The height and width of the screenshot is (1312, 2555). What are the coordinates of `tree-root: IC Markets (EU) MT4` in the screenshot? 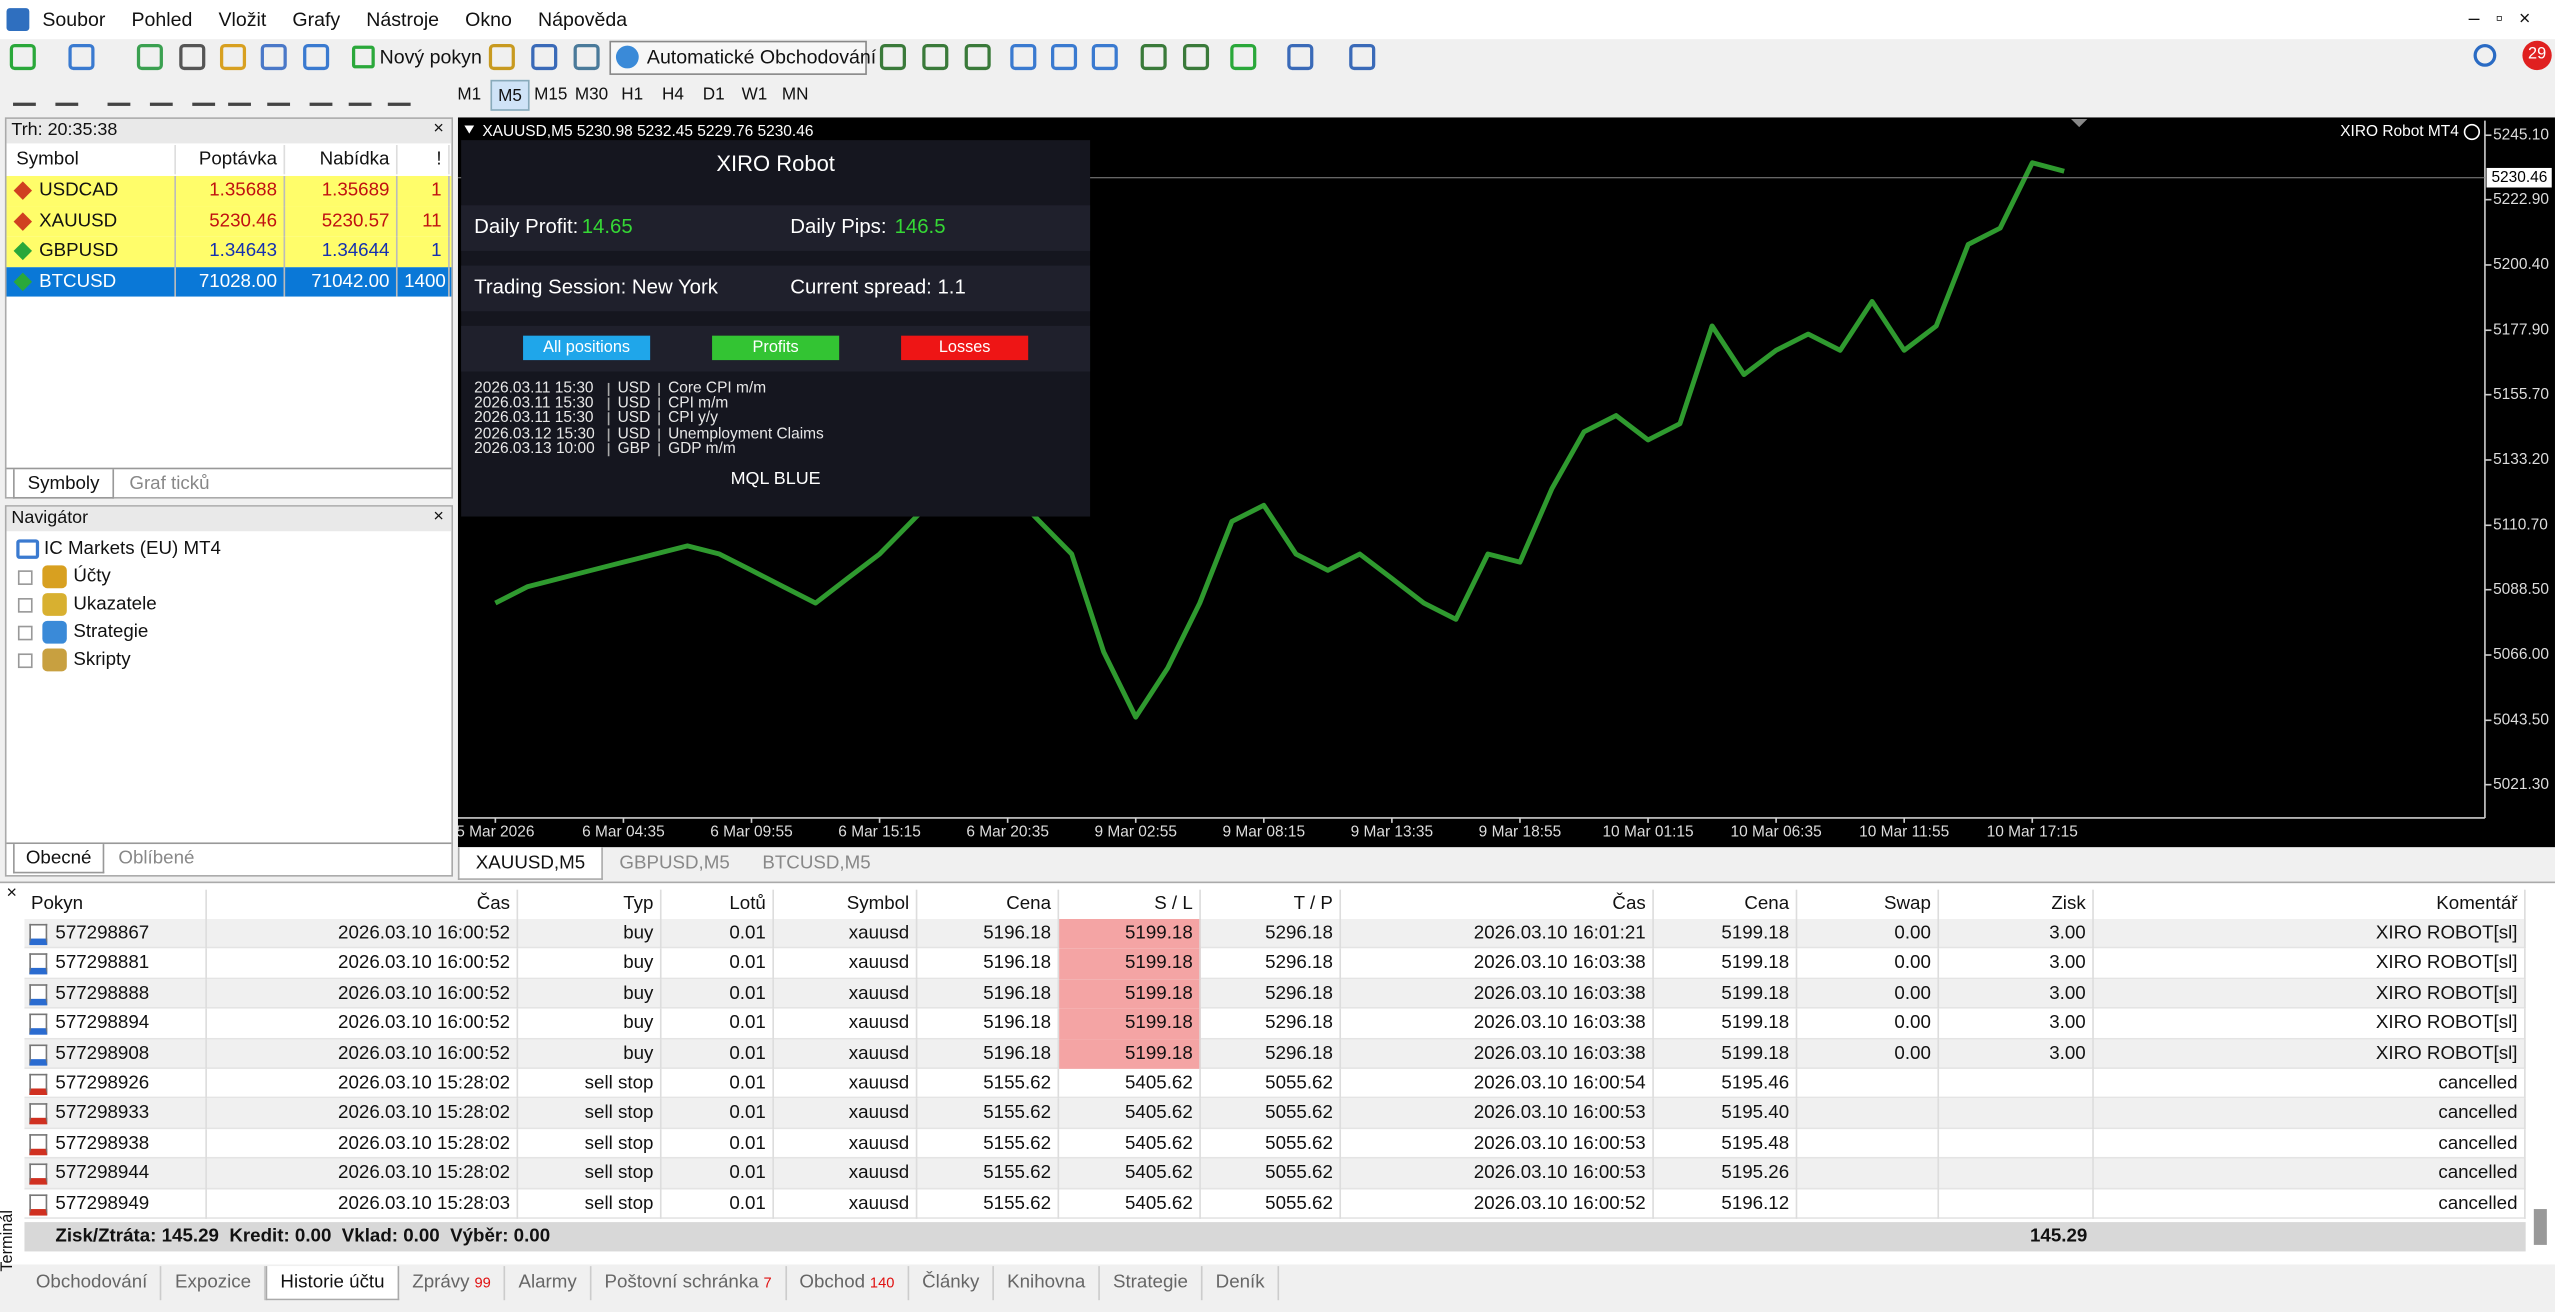 It's located at (132, 549).